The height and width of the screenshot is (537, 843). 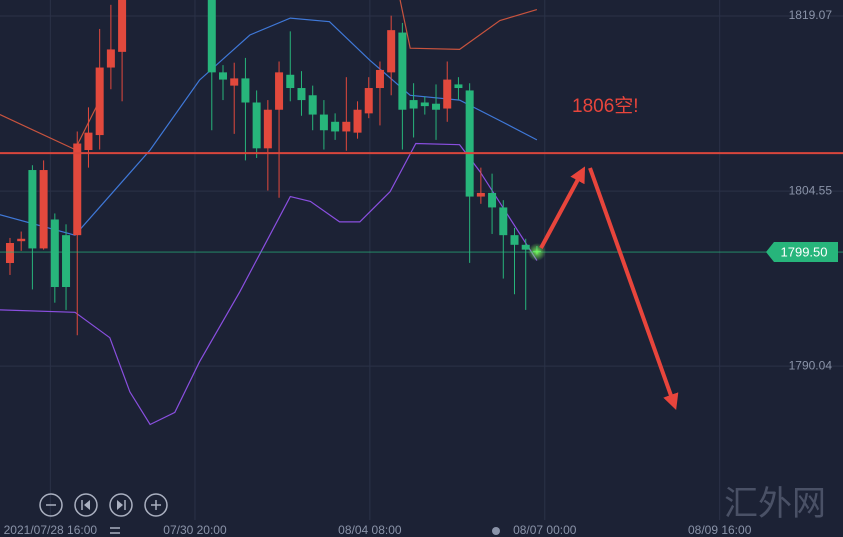 I want to click on y-tick-label: 1804.55, so click(x=811, y=190).